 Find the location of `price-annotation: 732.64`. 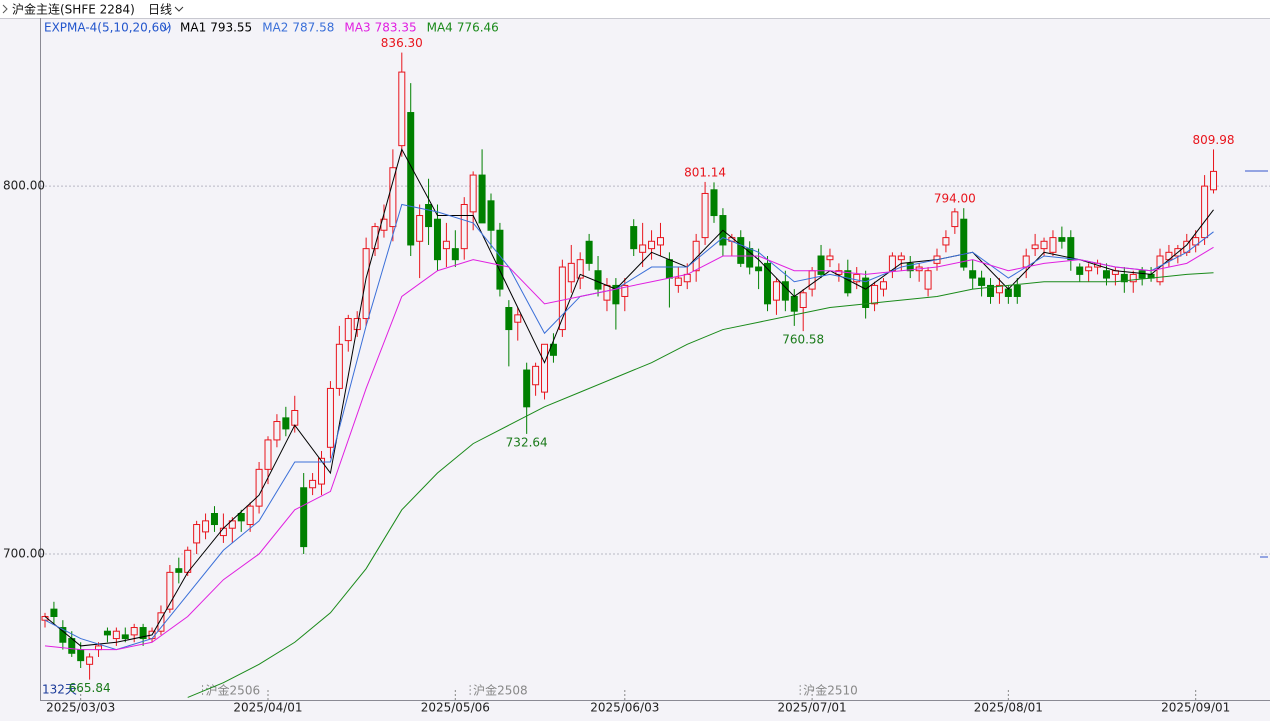

price-annotation: 732.64 is located at coordinates (527, 442).